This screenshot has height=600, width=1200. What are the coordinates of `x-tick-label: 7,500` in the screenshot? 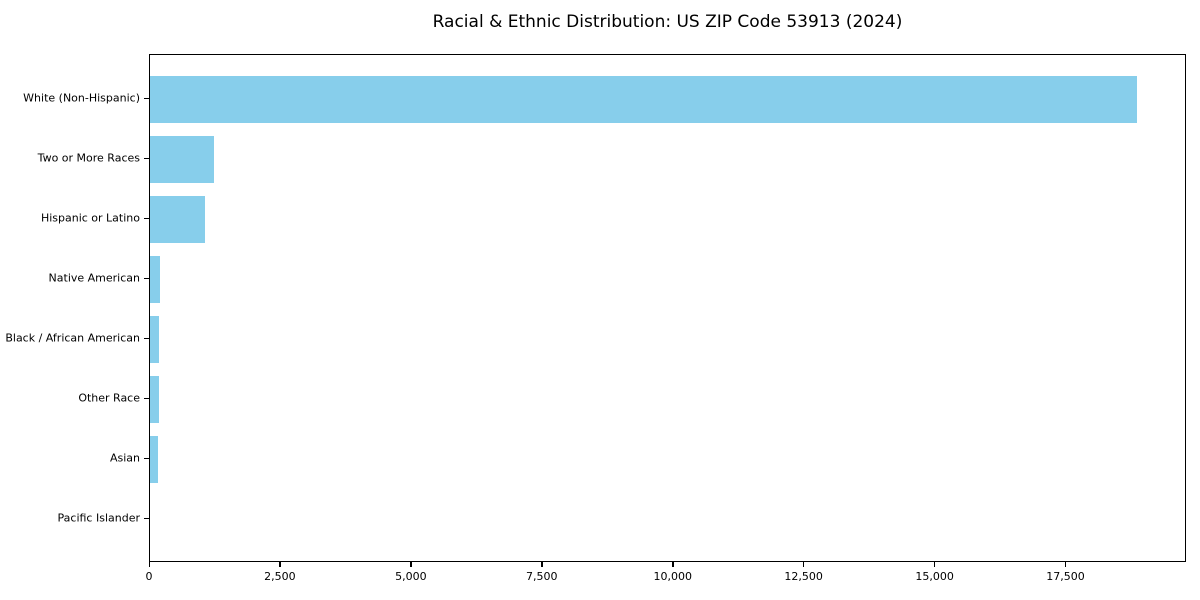 It's located at (542, 576).